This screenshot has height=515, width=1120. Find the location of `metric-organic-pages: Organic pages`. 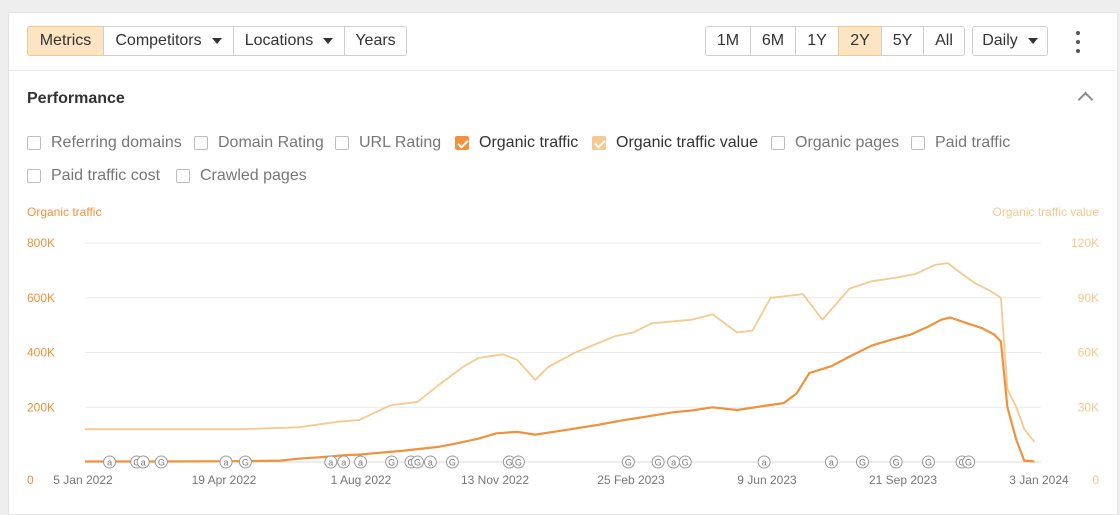

metric-organic-pages: Organic pages is located at coordinates (835, 143).